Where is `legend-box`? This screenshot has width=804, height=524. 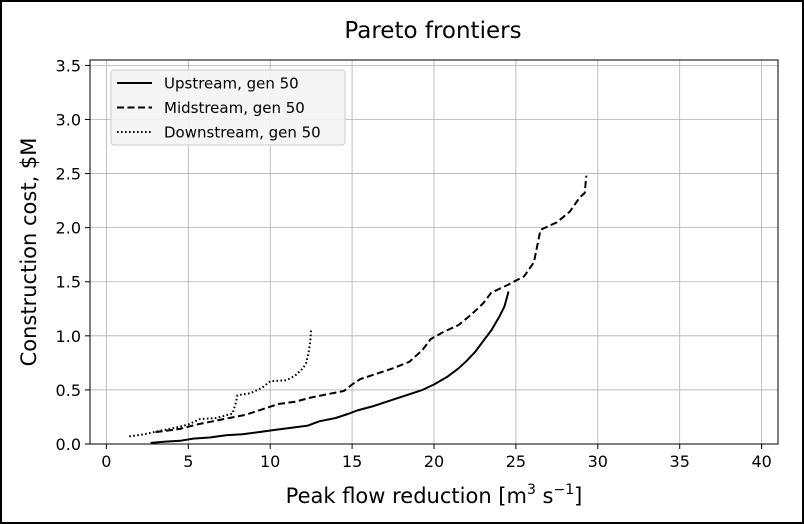 legend-box is located at coordinates (228, 107).